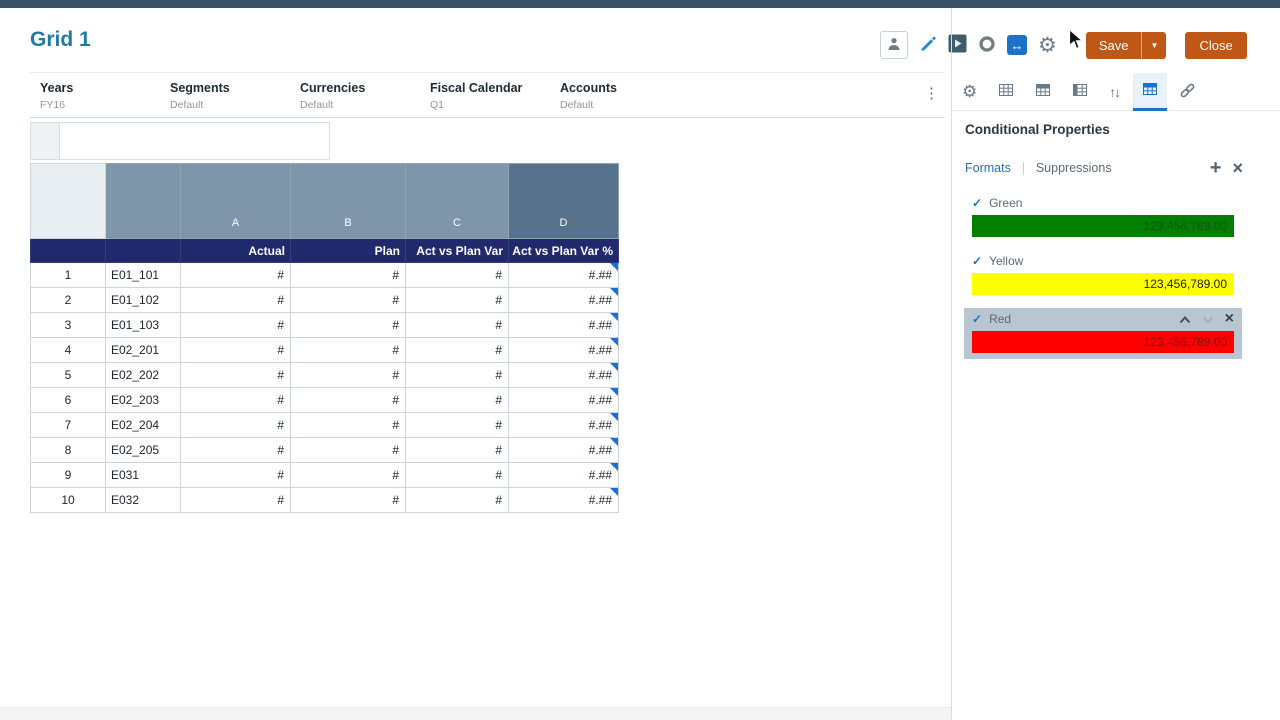 The height and width of the screenshot is (720, 1280). I want to click on tab-formats: Formats, so click(988, 168).